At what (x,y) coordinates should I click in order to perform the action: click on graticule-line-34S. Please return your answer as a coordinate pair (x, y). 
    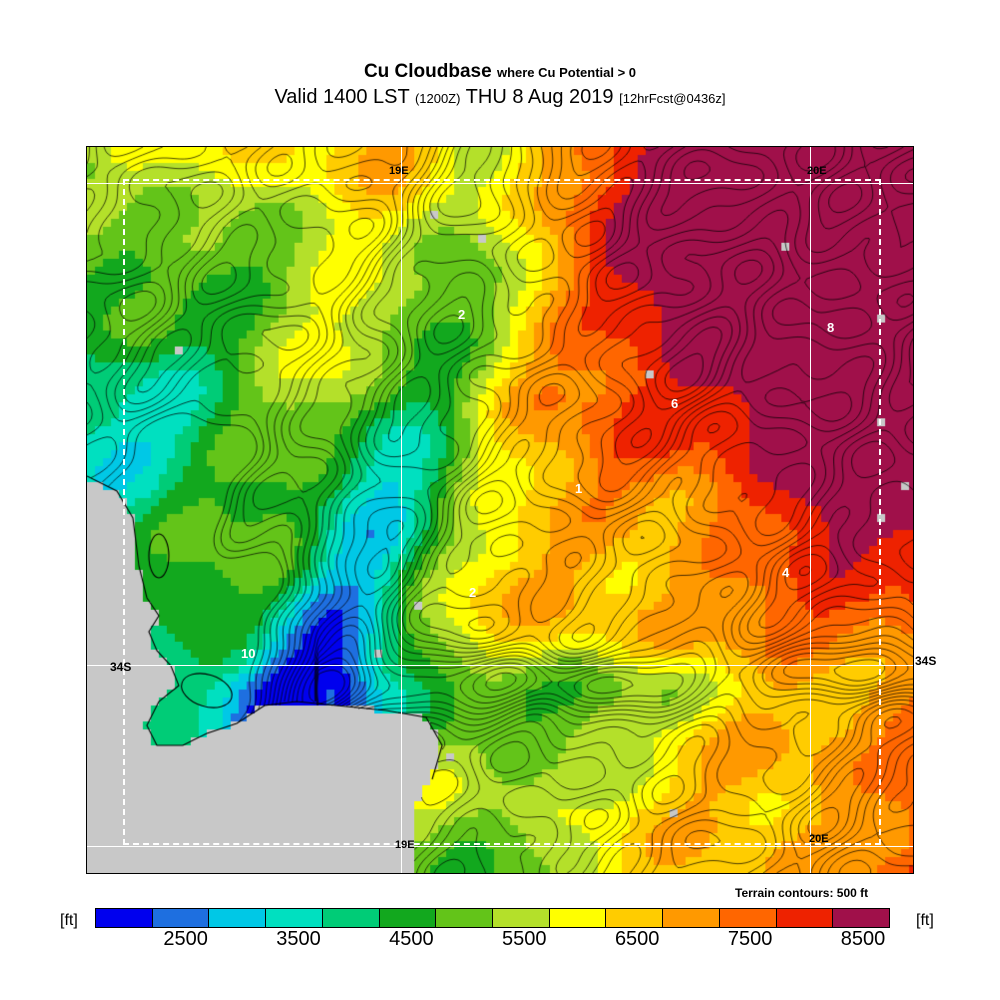
    Looking at the image, I should click on (500, 665).